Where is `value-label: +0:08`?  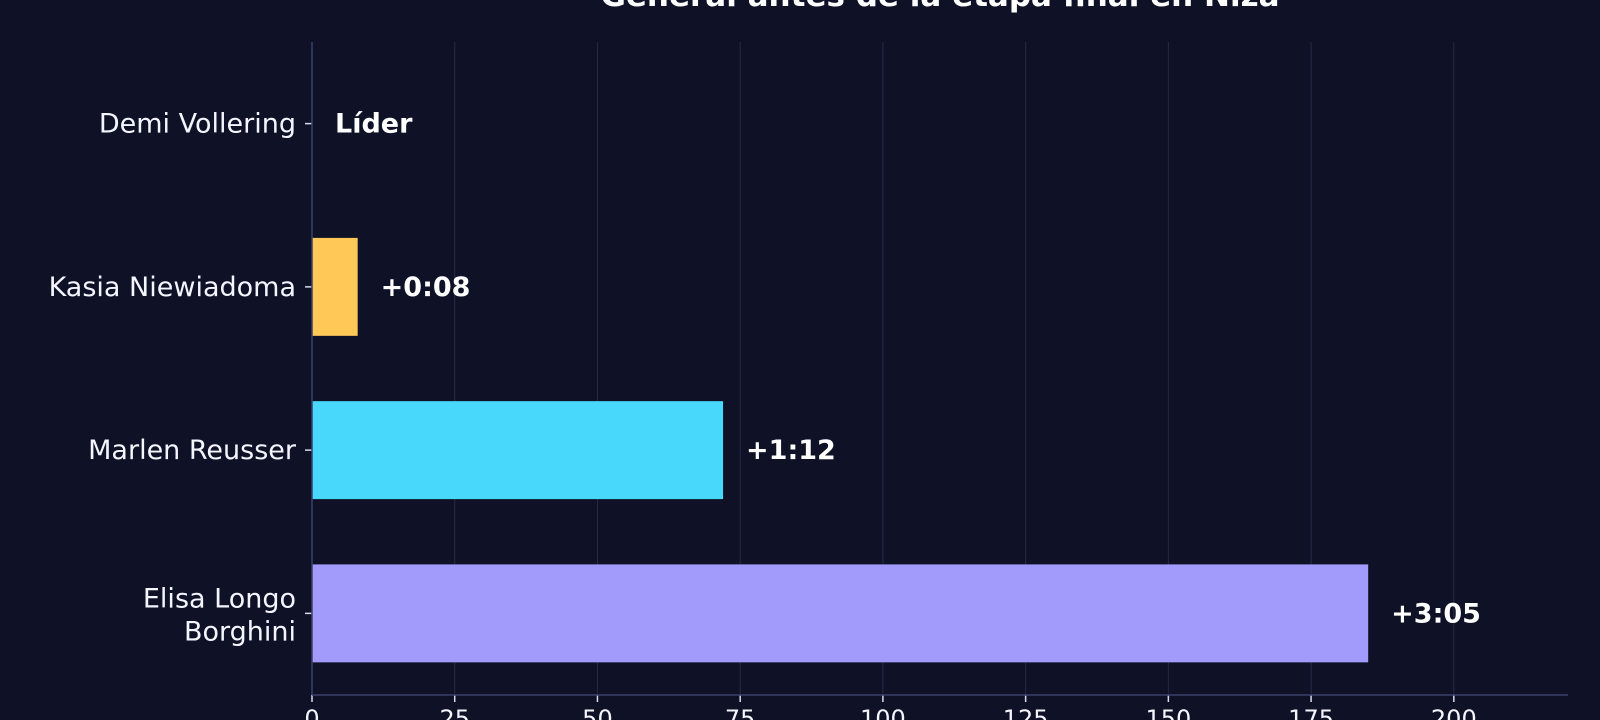
value-label: +0:08 is located at coordinates (426, 287).